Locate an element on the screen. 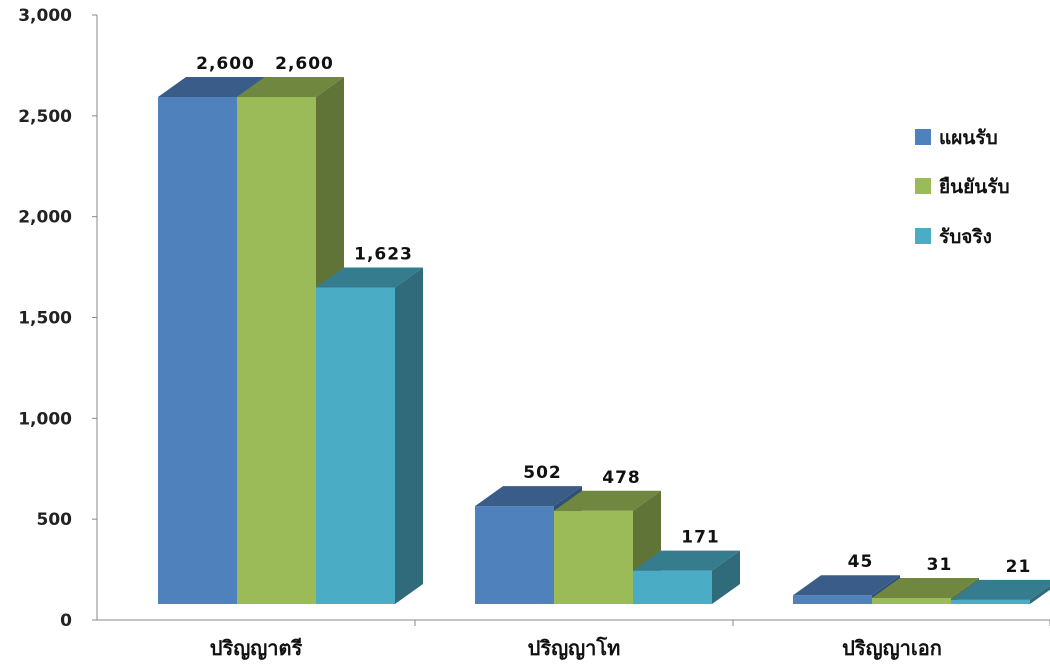 The image size is (1050, 665). y-tick-label: 500 is located at coordinates (55, 520).